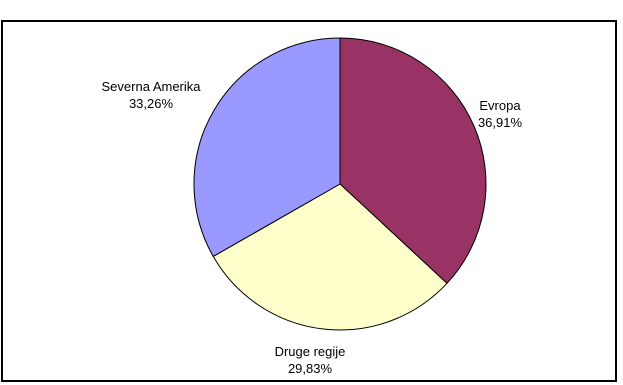 This screenshot has width=623, height=385. I want to click on slice-category-severna-amerika: Severna Amerika, so click(151, 86).